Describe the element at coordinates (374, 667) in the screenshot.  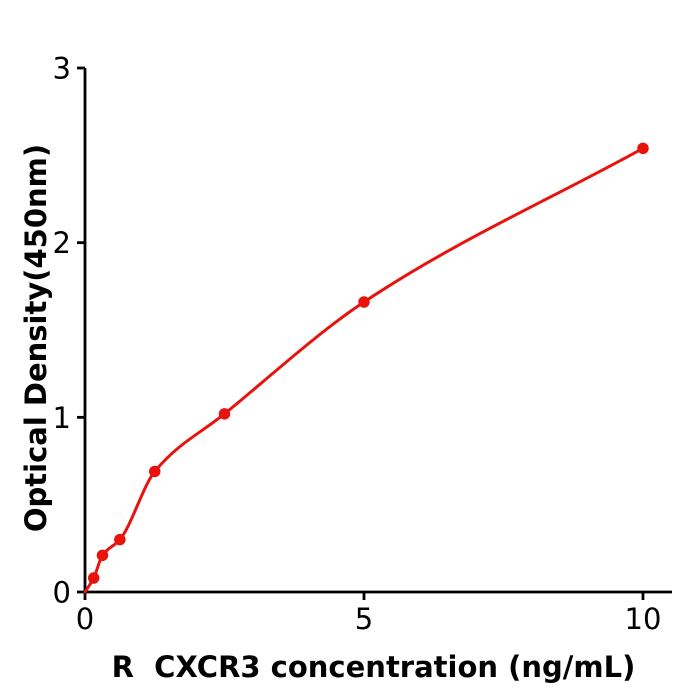
I see `x-axis-label: R CXCR3 concentration (ng/mL)` at that location.